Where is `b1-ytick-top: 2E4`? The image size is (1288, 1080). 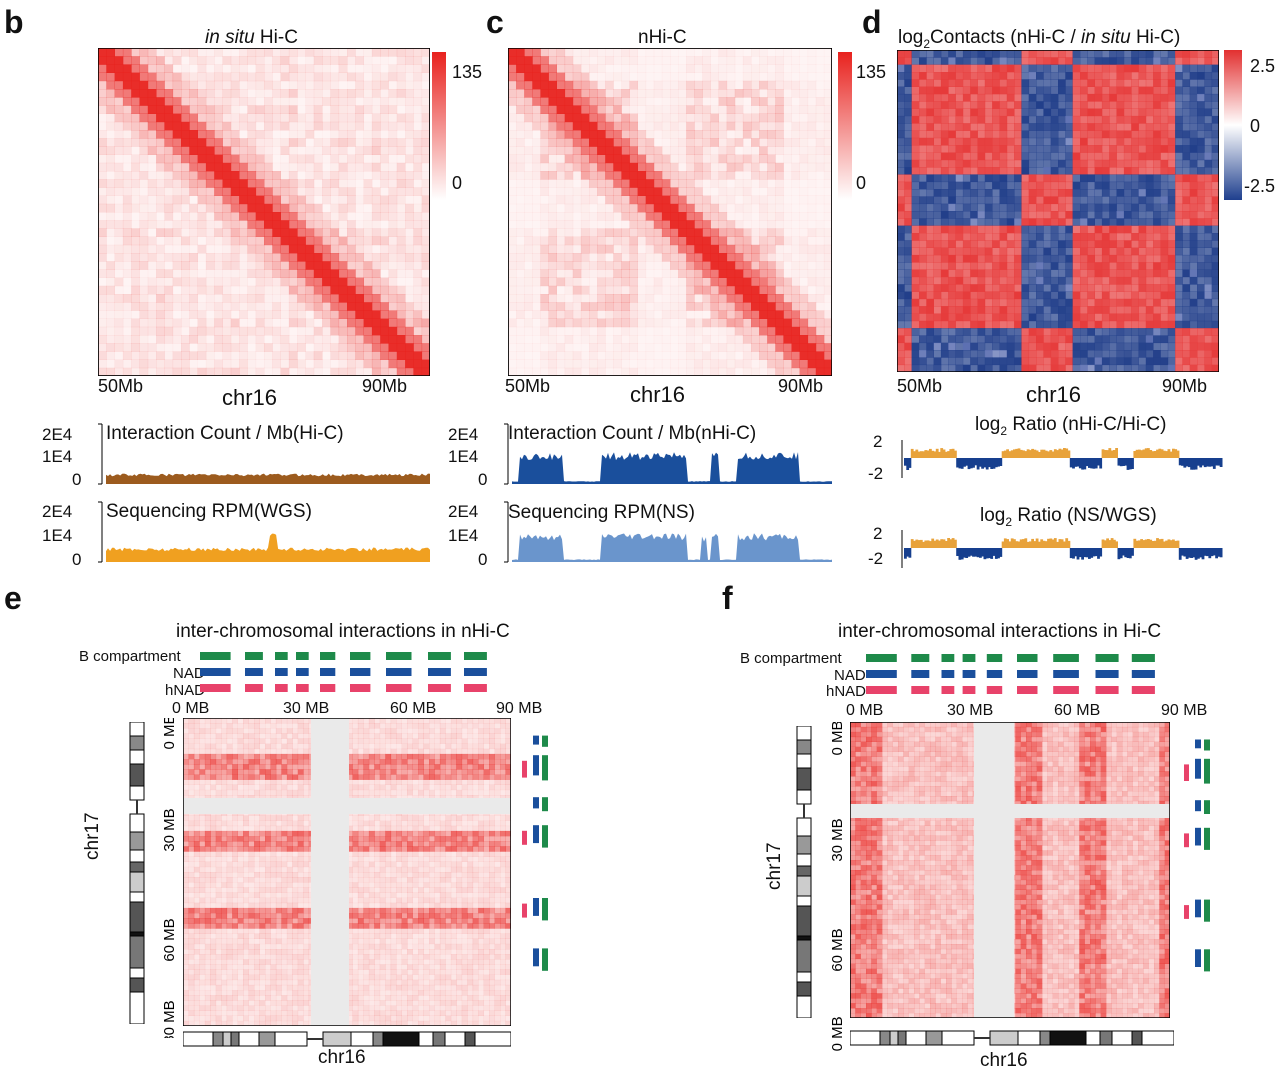
b1-ytick-top: 2E4 is located at coordinates (57, 434).